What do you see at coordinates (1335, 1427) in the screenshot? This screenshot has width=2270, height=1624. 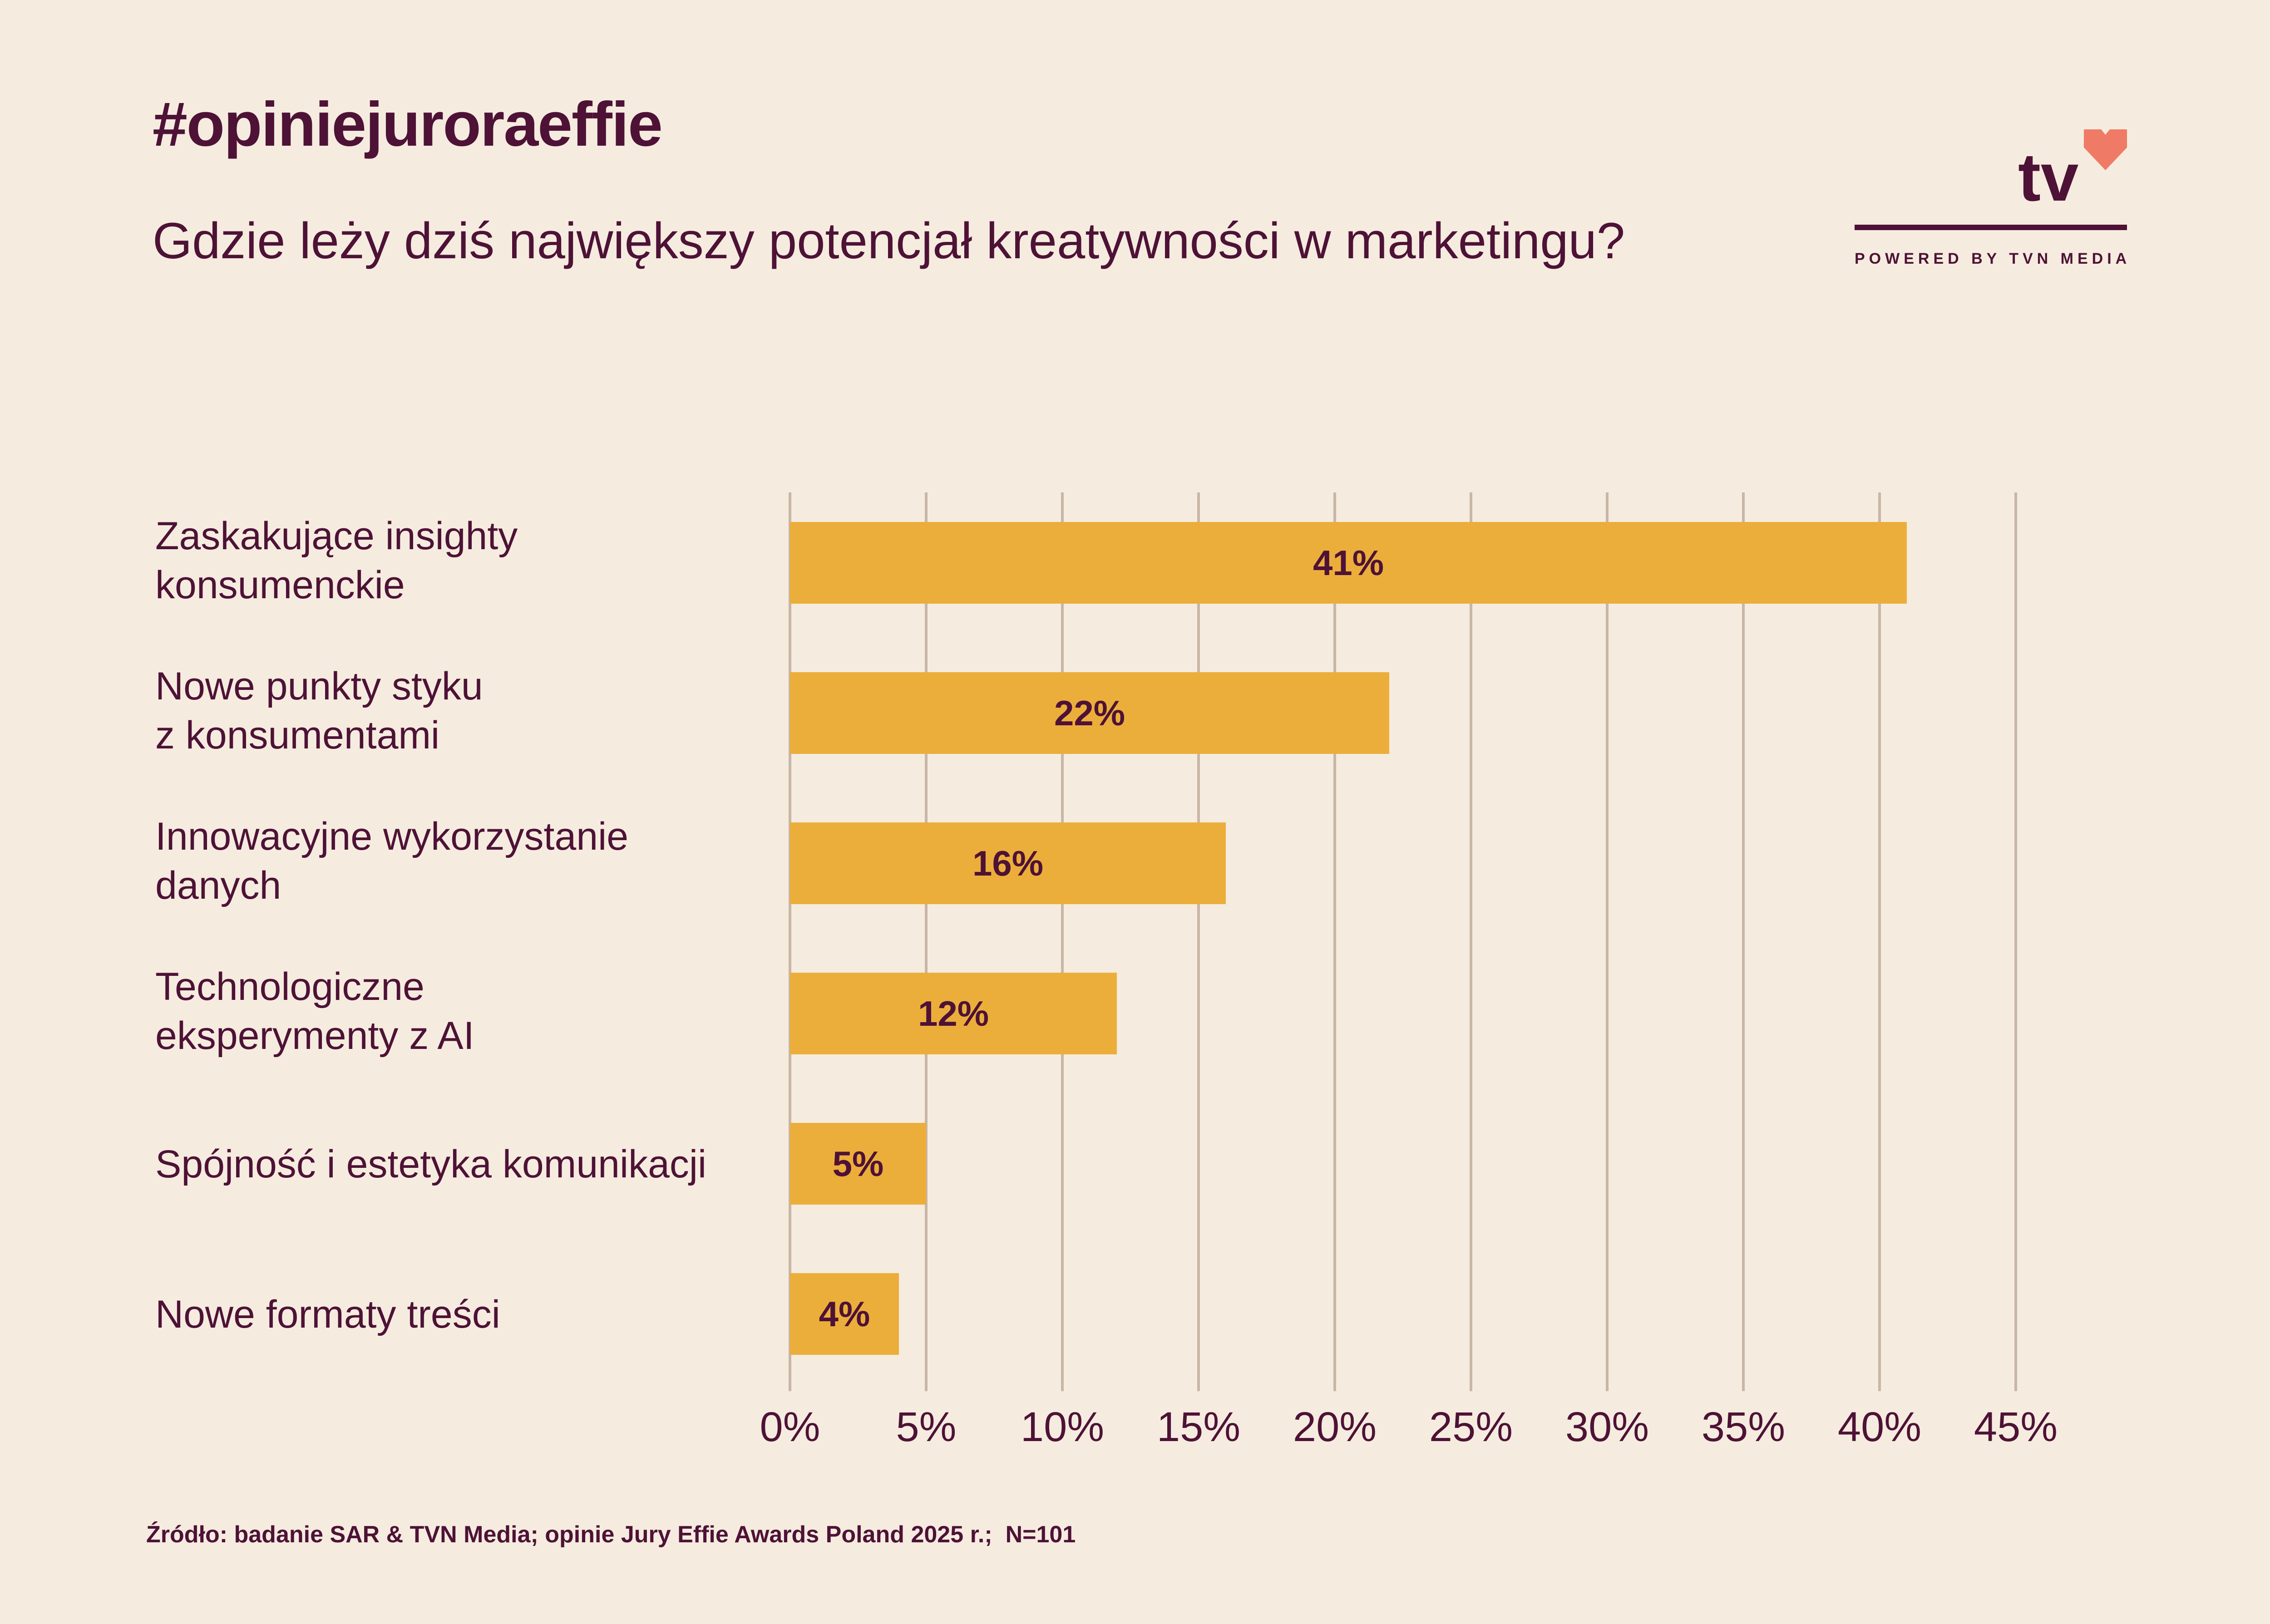 I see `x-tick-label: 20%` at bounding box center [1335, 1427].